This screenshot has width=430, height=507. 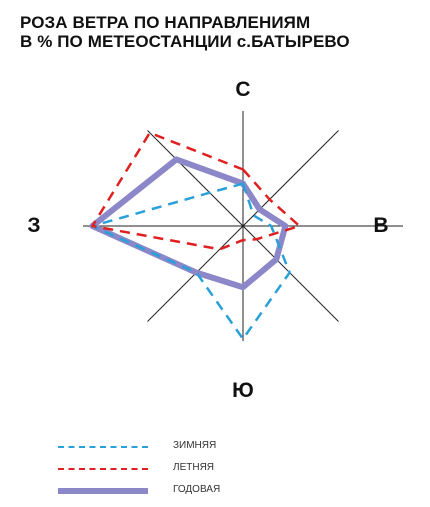 What do you see at coordinates (165, 22) in the screenshot?
I see `chart-title-line-1: РОЗА ВЕТРА ПО НАПРАВЛЕНИЯМ` at bounding box center [165, 22].